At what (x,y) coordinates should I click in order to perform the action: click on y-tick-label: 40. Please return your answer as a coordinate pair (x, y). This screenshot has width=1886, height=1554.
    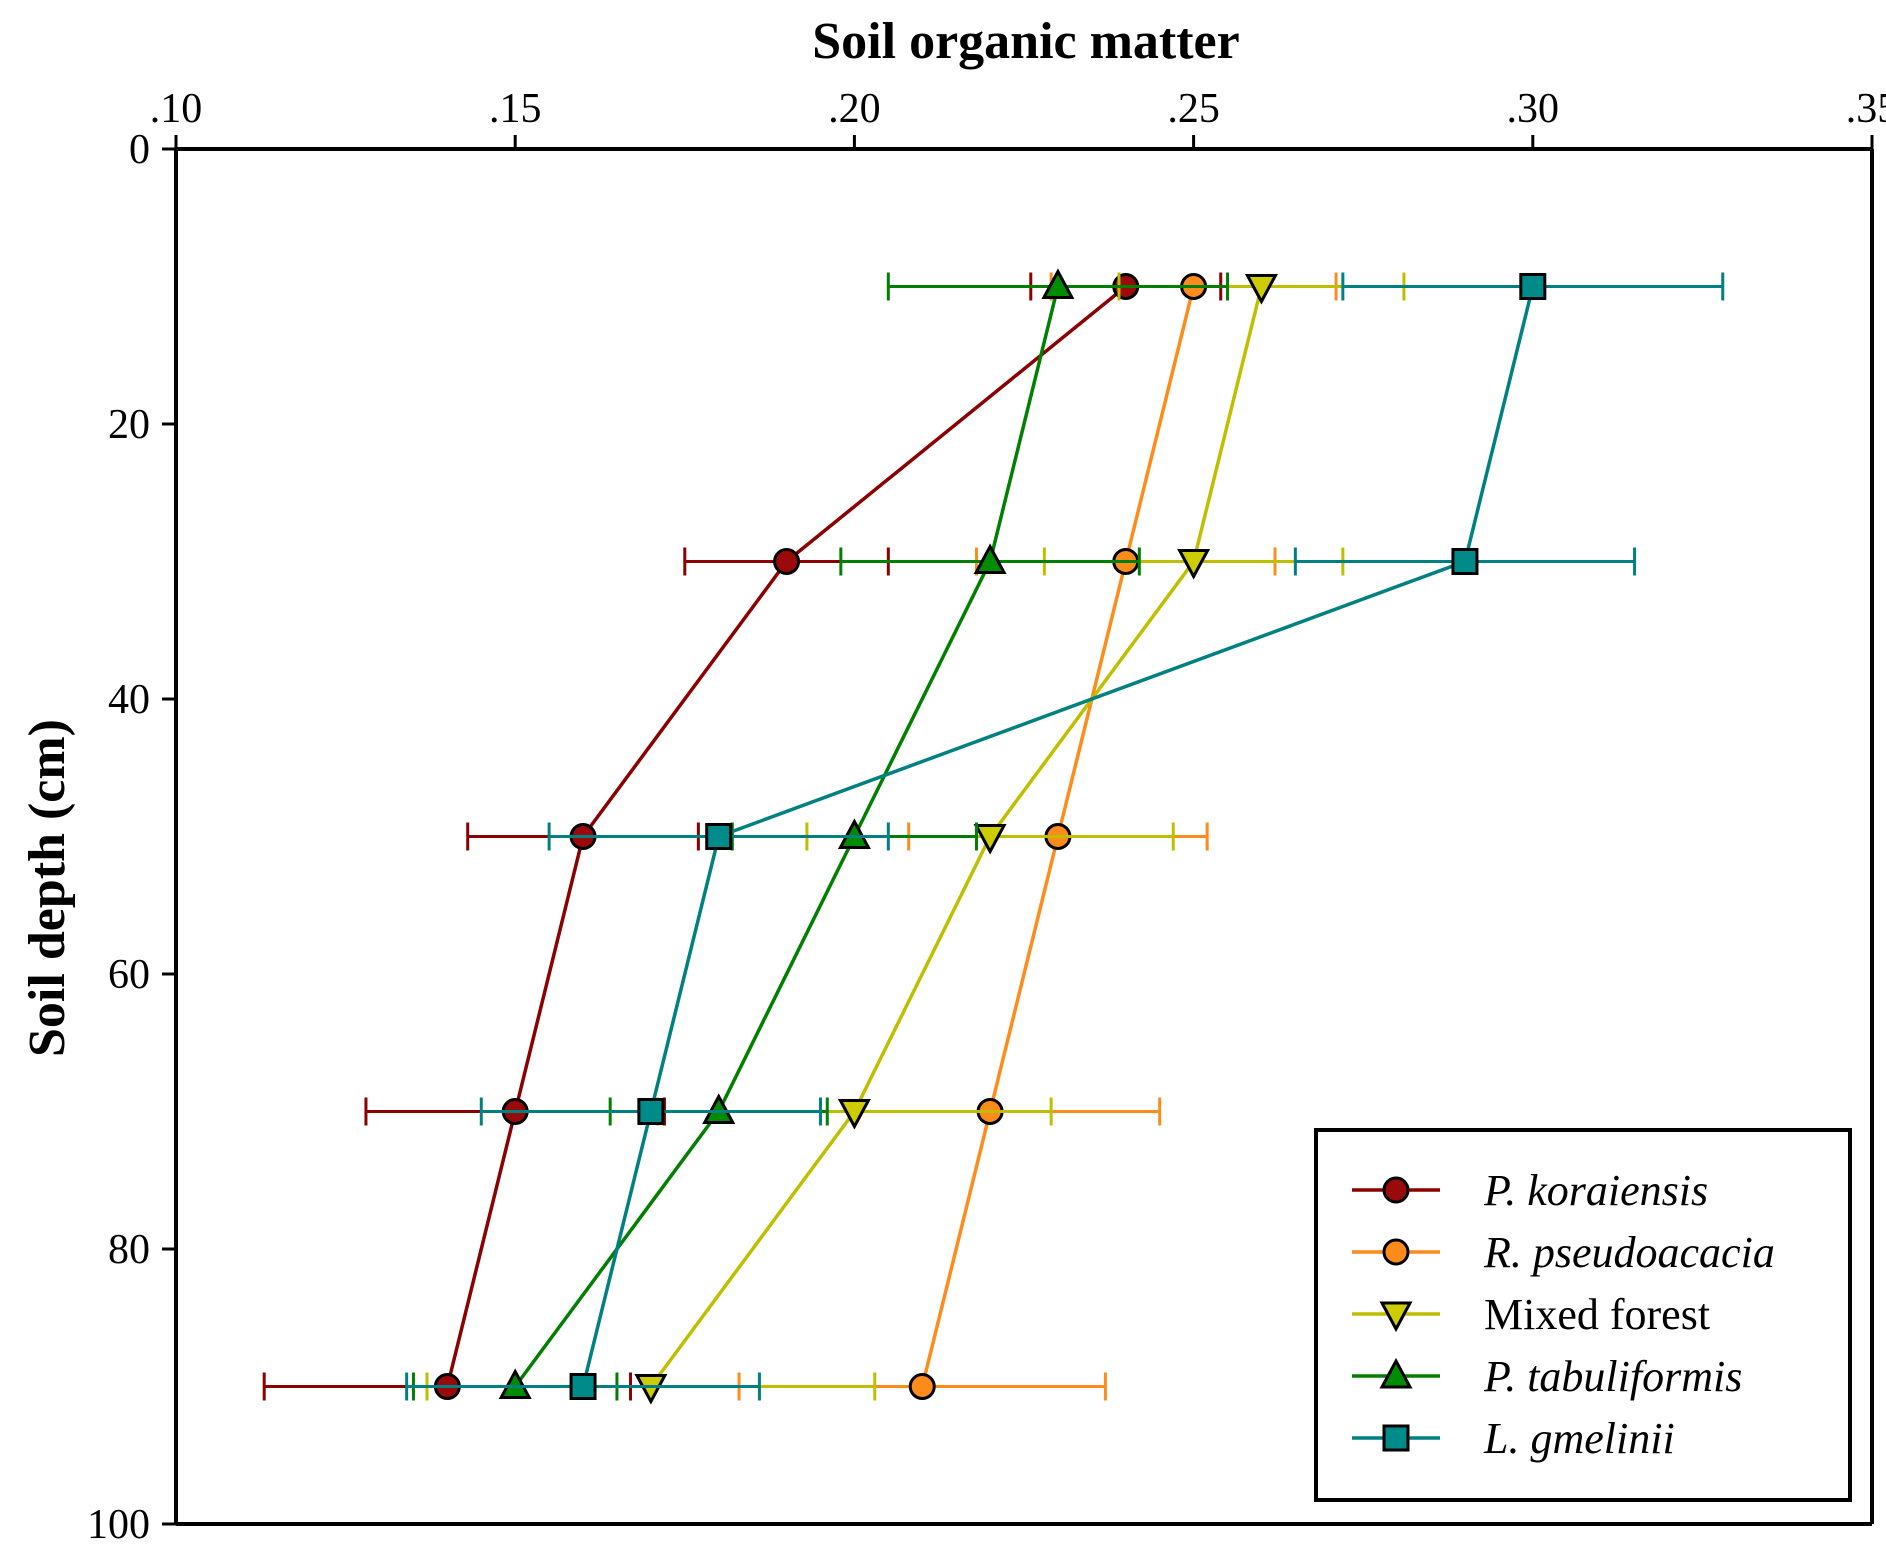
    Looking at the image, I should click on (129, 700).